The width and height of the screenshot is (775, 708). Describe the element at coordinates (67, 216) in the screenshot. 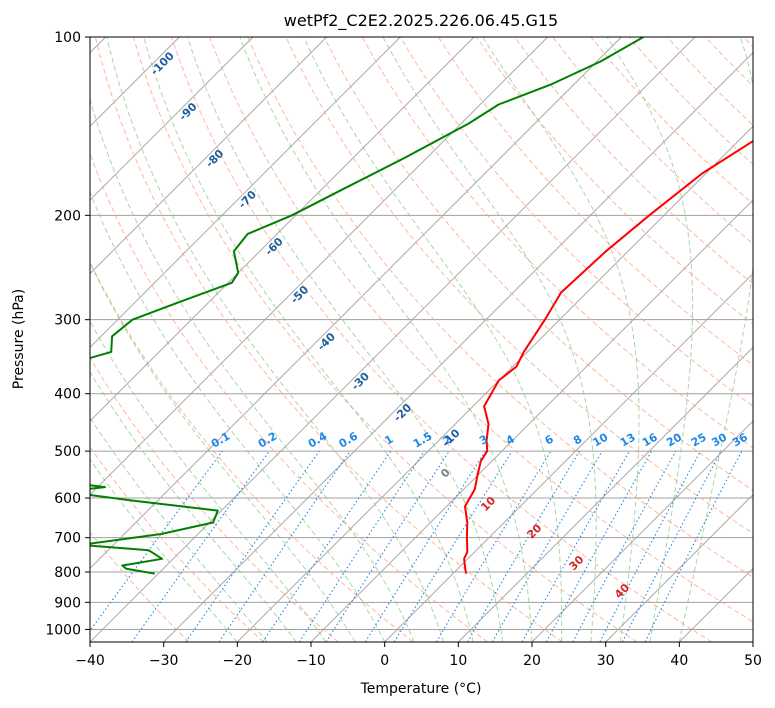

I see `y-tick-label: 200` at that location.